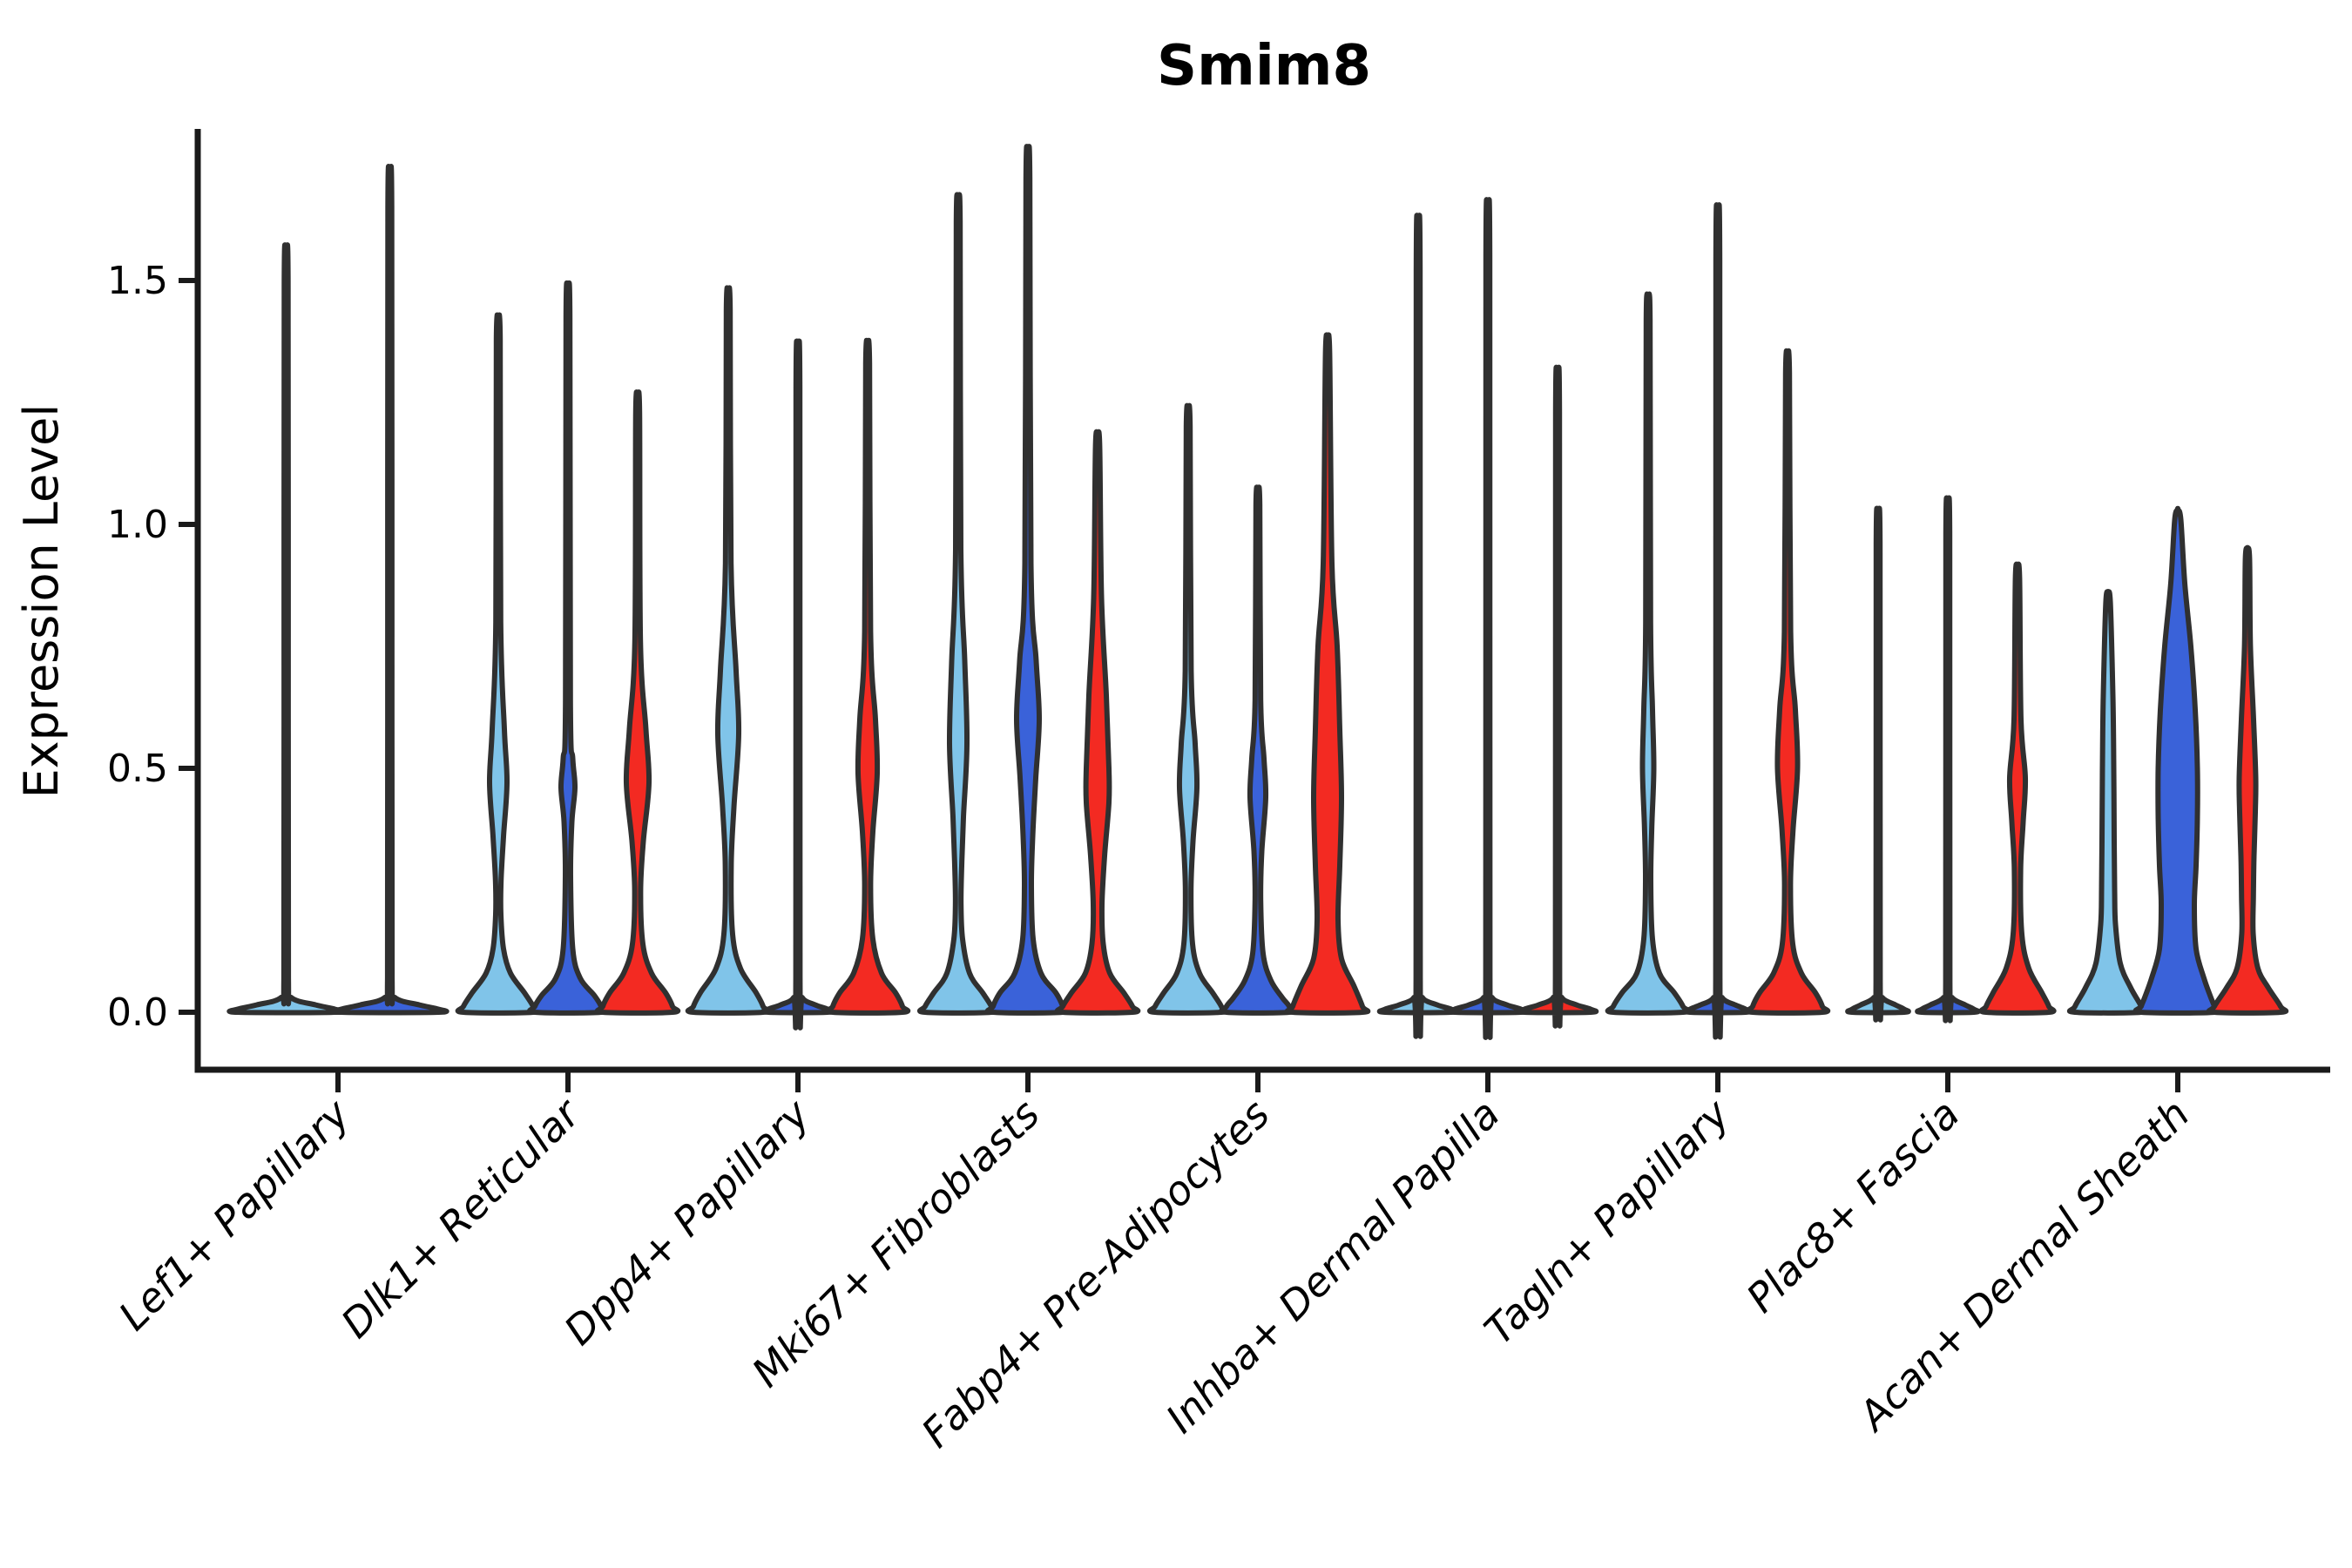  What do you see at coordinates (235, 1214) in the screenshot?
I see `x-tick-label: Lef1+ Papillary` at bounding box center [235, 1214].